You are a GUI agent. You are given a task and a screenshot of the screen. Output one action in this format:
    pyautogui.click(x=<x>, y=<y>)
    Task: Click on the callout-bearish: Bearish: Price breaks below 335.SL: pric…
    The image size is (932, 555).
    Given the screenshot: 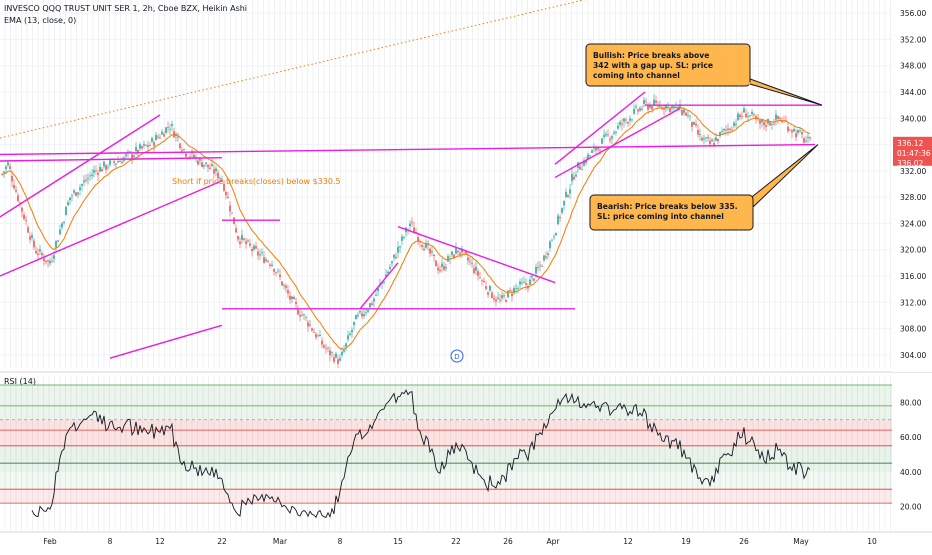 What is the action you would take?
    pyautogui.click(x=704, y=187)
    